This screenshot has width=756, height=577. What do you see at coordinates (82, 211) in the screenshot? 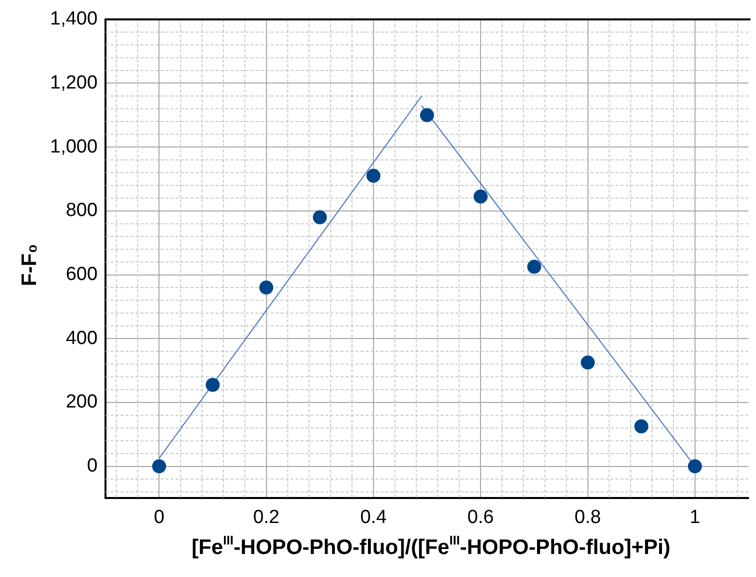
I see `y-tick-label: 800` at bounding box center [82, 211].